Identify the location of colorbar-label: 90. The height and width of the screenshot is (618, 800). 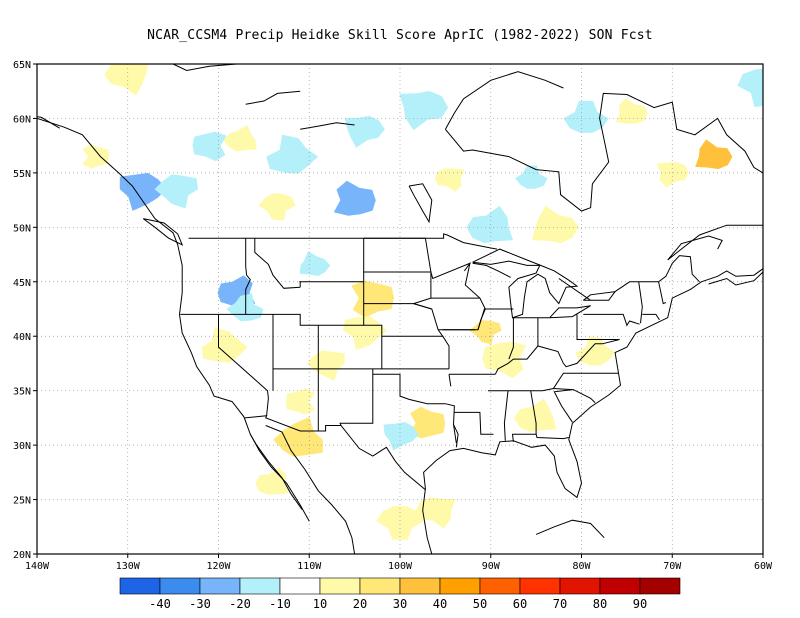
(640, 604).